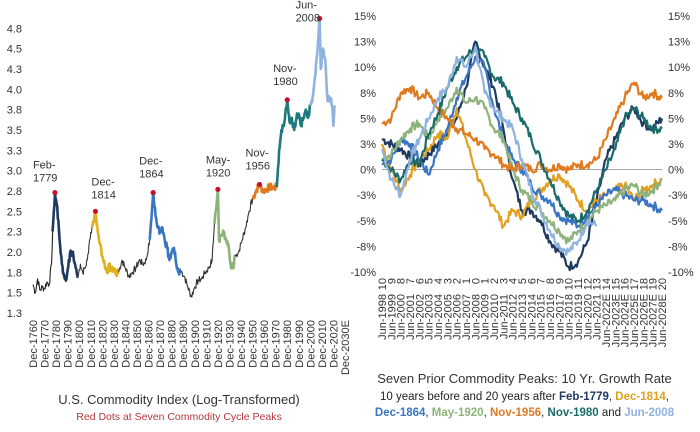 The image size is (700, 432). What do you see at coordinates (514, 317) in the screenshot?
I see `right-x-bottom-tick-label: Jun-2012` at bounding box center [514, 317].